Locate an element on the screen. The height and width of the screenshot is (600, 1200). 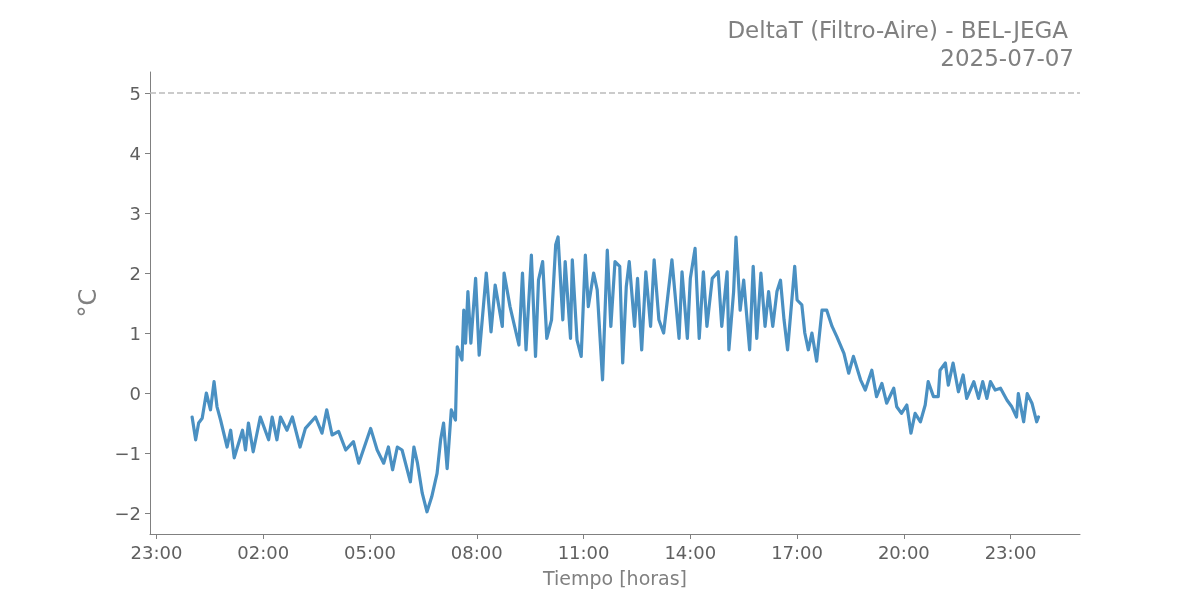
y-tick-label: 5 is located at coordinates (135, 93).